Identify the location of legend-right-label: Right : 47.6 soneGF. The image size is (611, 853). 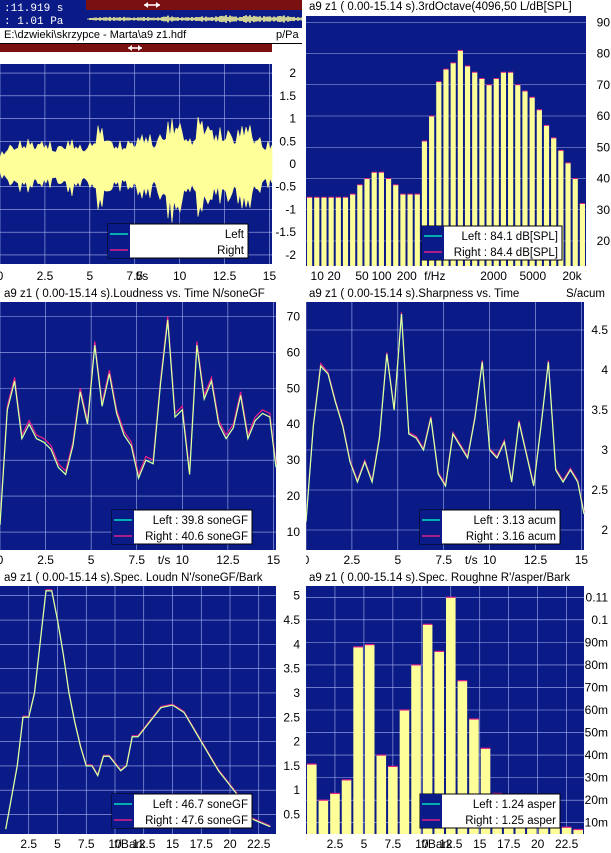
(196, 821).